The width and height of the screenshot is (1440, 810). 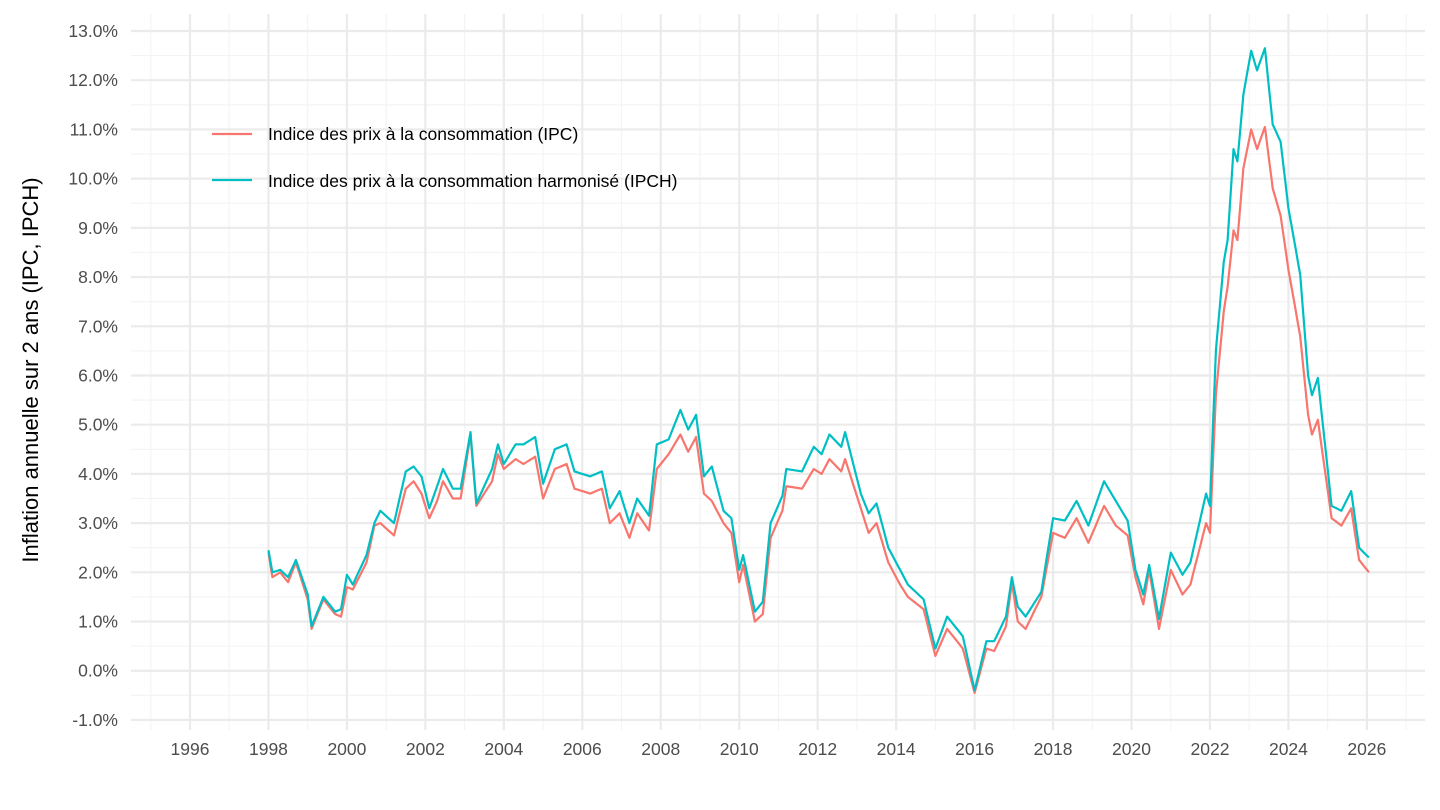 I want to click on x-tick-label: 2000, so click(x=346, y=749).